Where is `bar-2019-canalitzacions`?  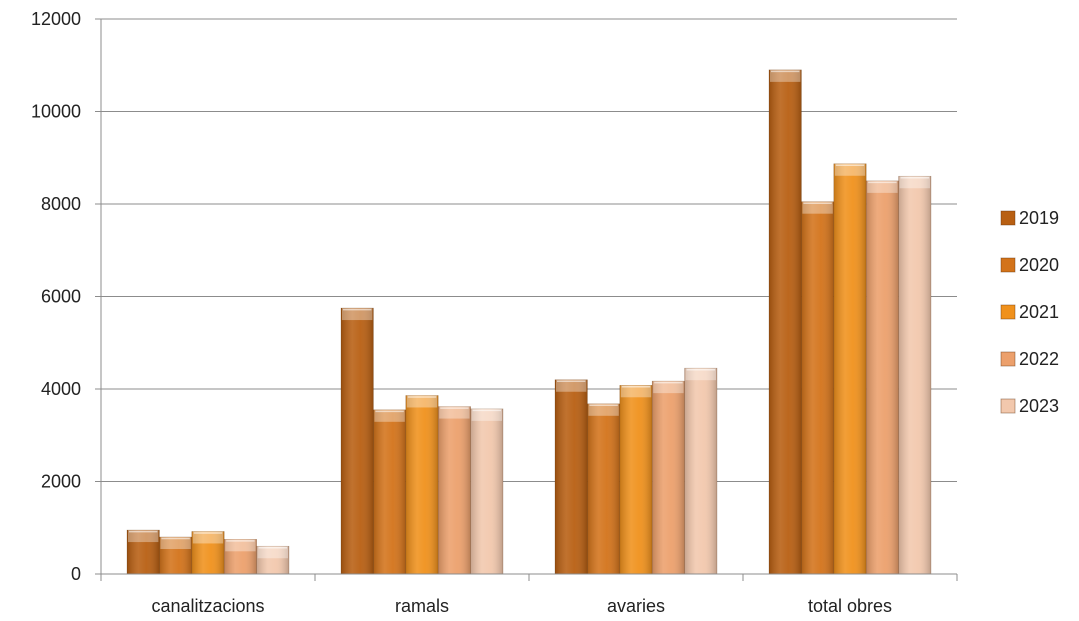
bar-2019-canalitzacions is located at coordinates (143, 552).